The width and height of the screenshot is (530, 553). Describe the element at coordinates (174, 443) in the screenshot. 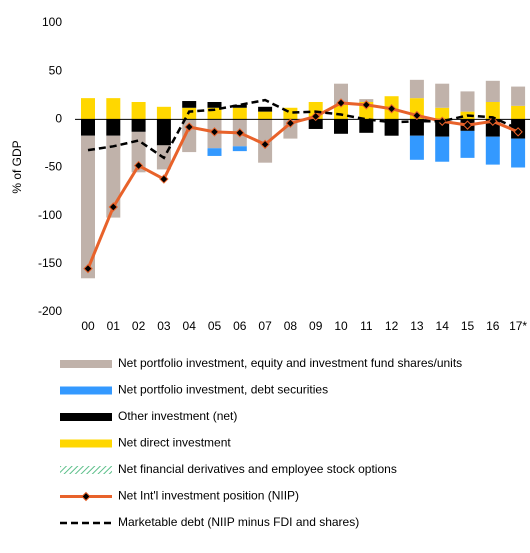

I see `legend-label: Net direct investment` at that location.